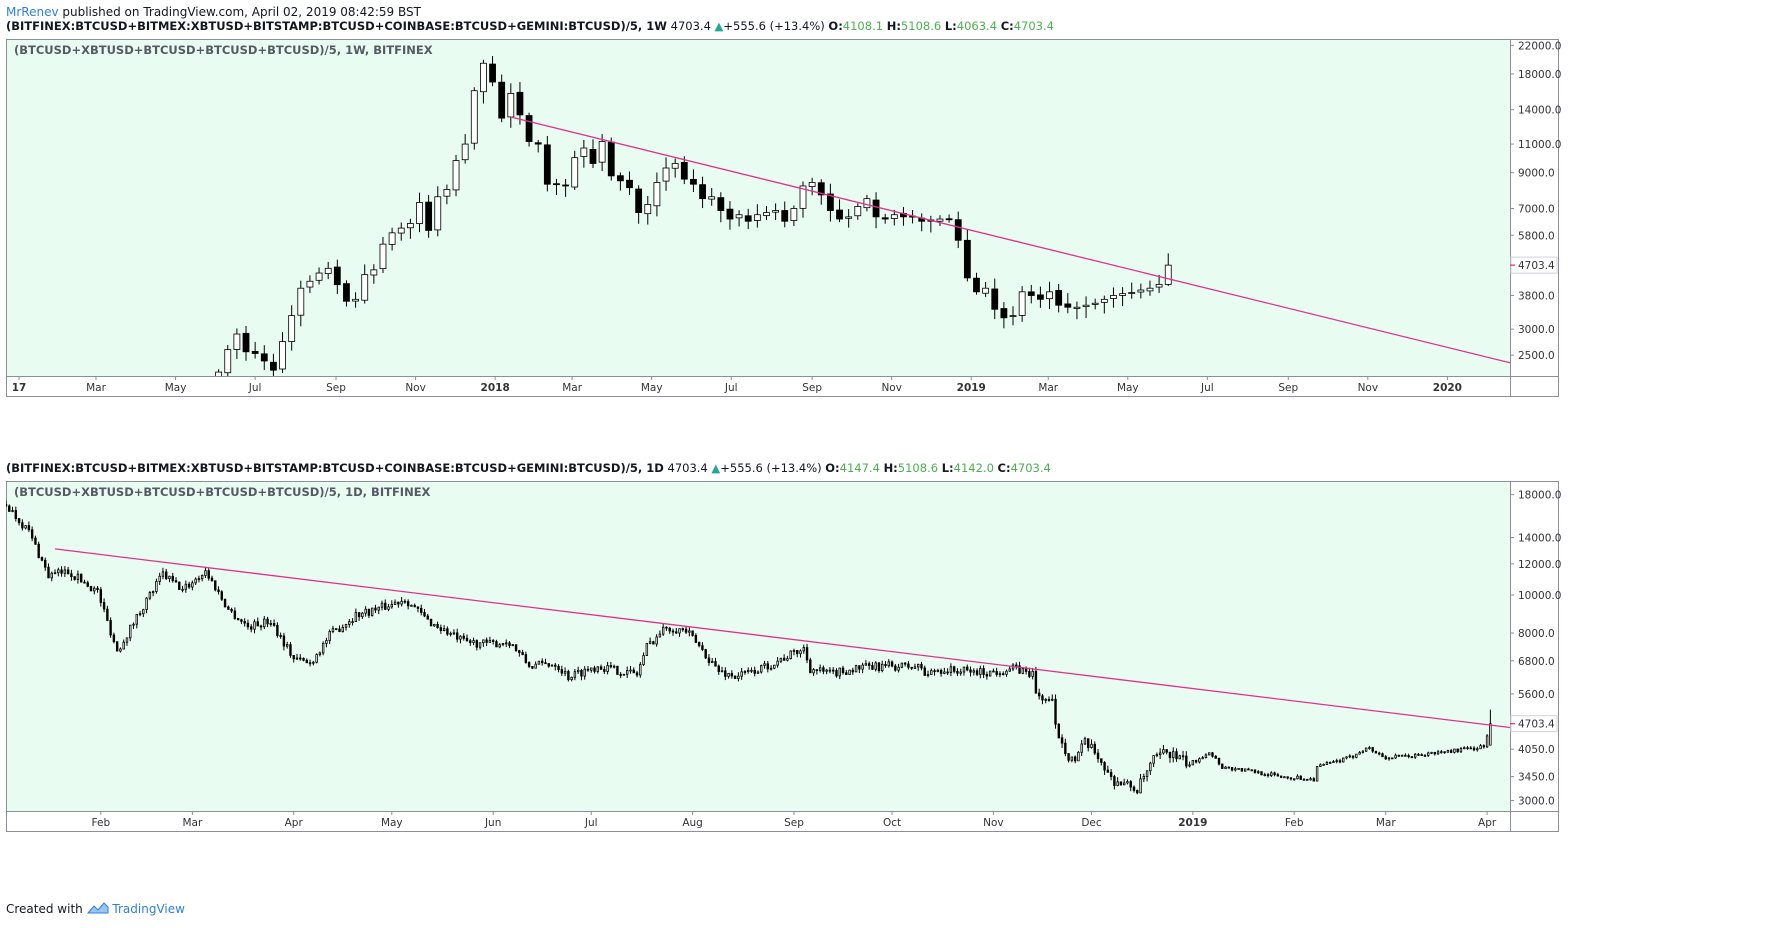 Image resolution: width=1788 pixels, height=928 pixels. Describe the element at coordinates (690, 26) in the screenshot. I see `weekly-last: 4703.4` at that location.